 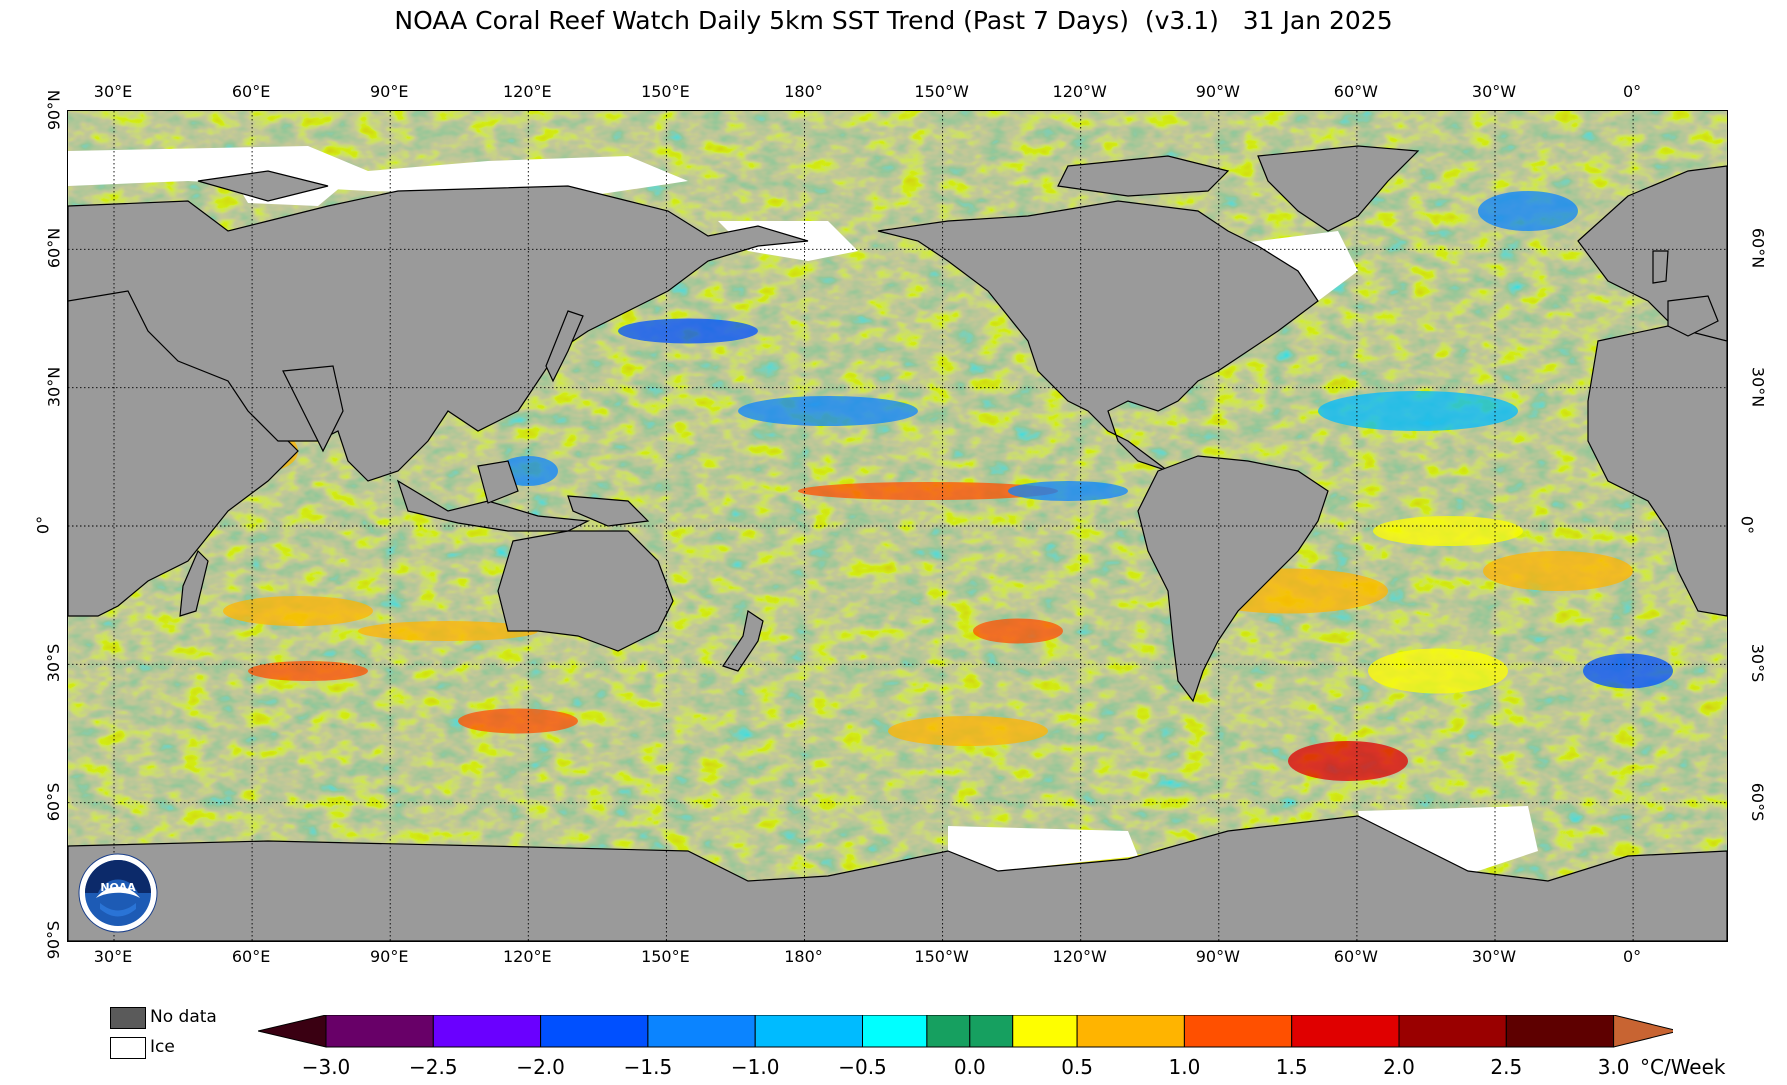 What do you see at coordinates (1693, 316) in the screenshot?
I see `iberia` at bounding box center [1693, 316].